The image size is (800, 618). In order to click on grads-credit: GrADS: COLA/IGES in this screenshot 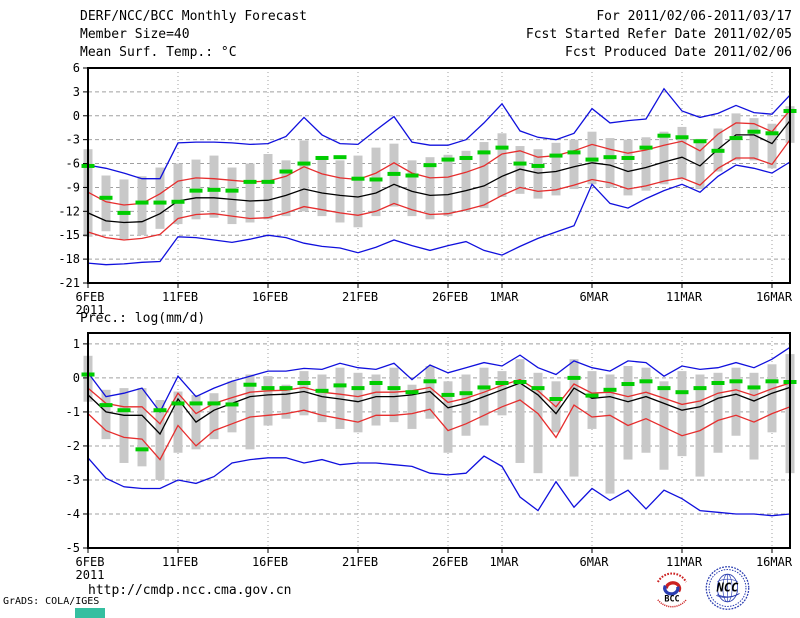, I will do `click(51, 601)`.